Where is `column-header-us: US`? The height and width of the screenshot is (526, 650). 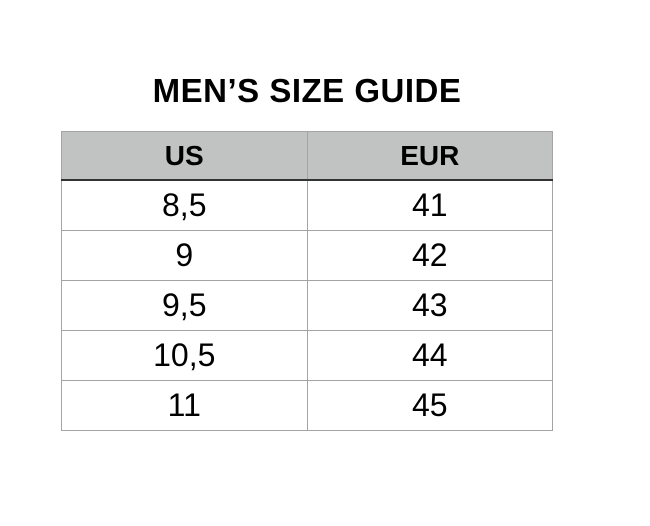
column-header-us: US is located at coordinates (184, 156).